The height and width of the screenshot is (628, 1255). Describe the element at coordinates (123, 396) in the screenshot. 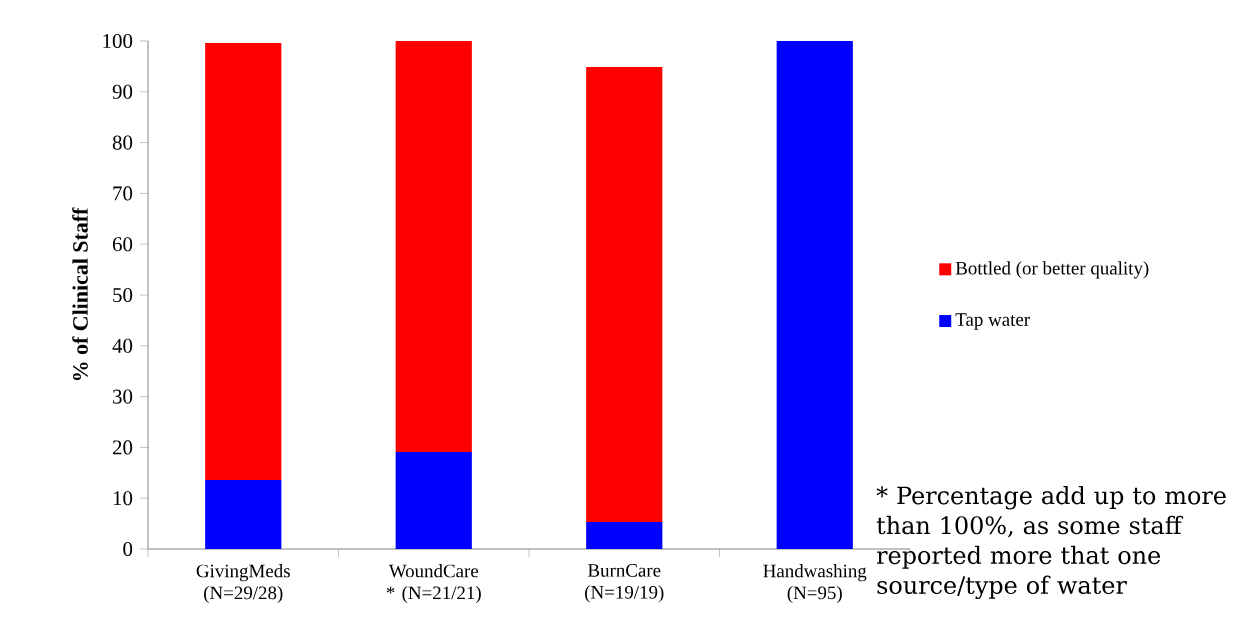

I see `y-tick-label: 30` at that location.